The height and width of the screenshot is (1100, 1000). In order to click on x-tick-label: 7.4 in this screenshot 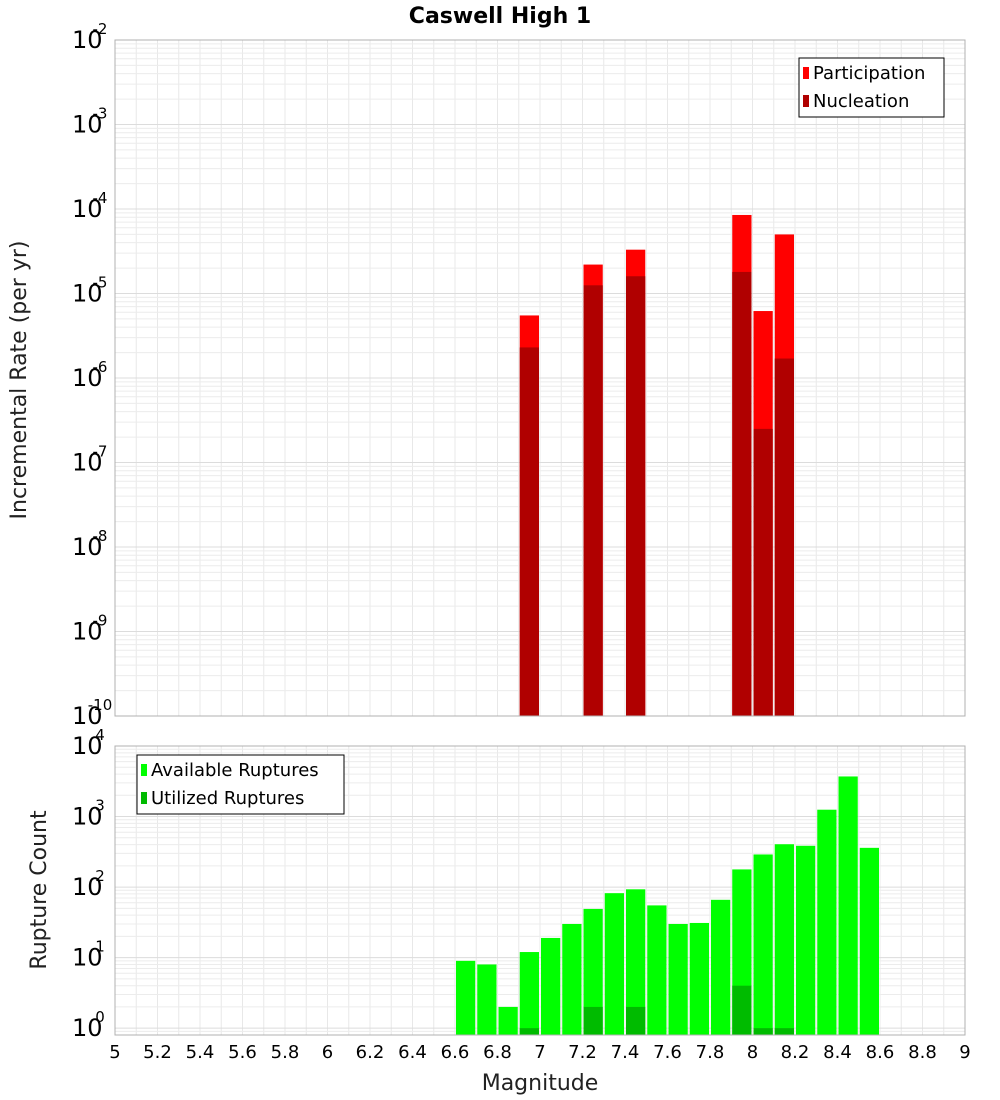, I will do `click(625, 1052)`.